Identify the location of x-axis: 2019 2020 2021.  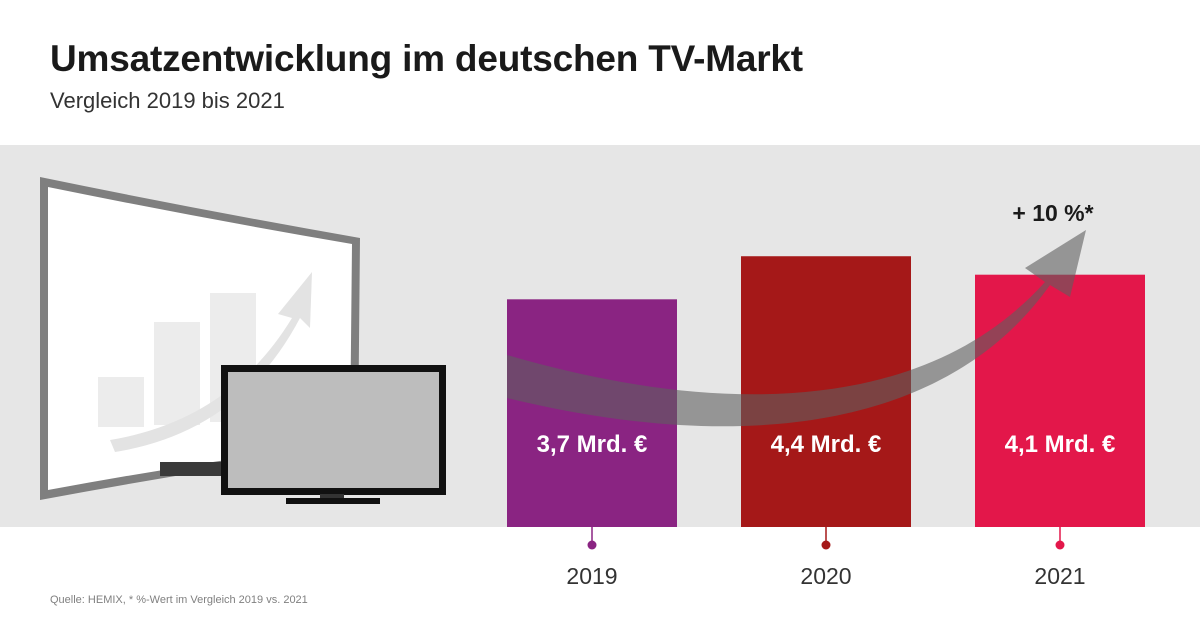
(826, 558).